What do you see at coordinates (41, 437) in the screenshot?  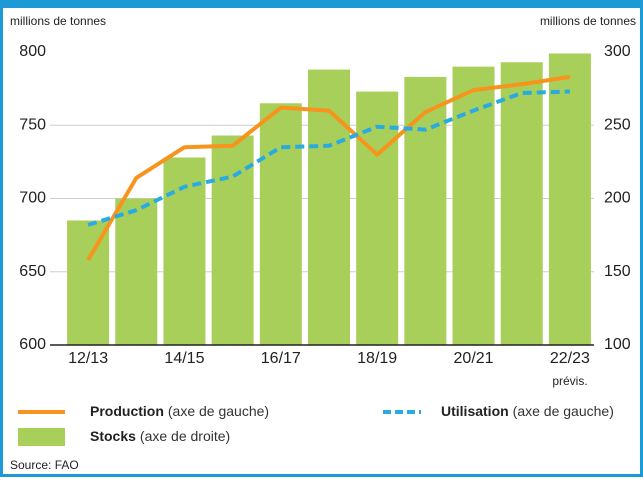 I see `legend-swatch` at bounding box center [41, 437].